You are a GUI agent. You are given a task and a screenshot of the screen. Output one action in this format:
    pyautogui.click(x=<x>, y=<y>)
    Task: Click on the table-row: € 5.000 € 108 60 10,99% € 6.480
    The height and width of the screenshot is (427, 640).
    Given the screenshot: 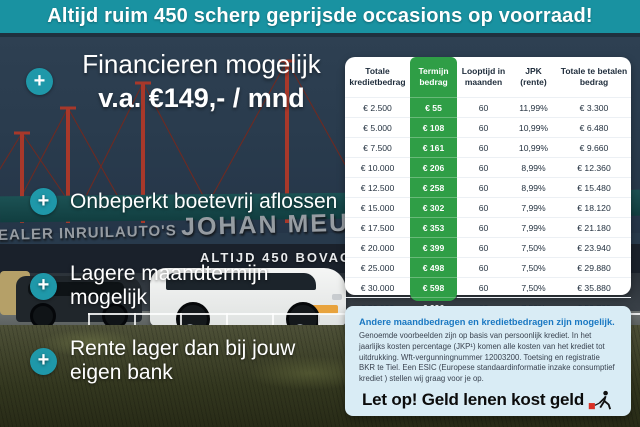 What is the action you would take?
    pyautogui.click(x=488, y=127)
    